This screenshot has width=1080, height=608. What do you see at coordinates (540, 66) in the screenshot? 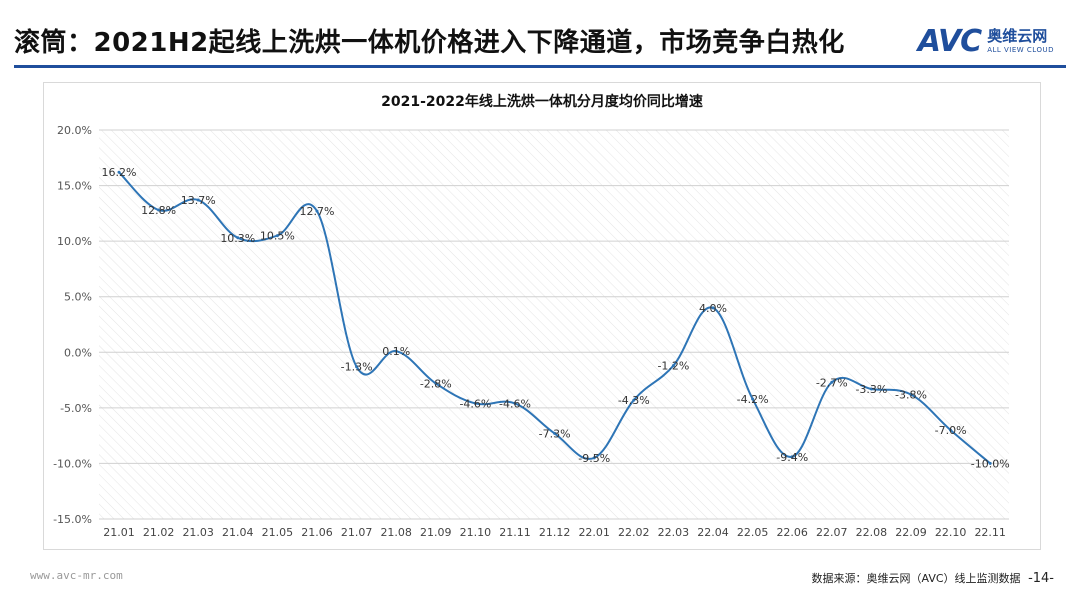
I see `header-divider` at bounding box center [540, 66].